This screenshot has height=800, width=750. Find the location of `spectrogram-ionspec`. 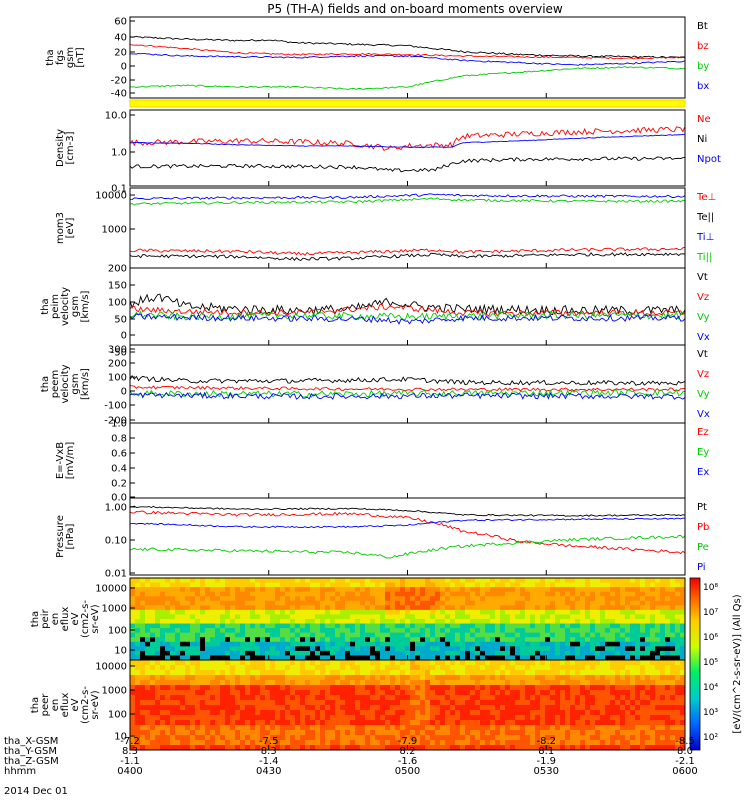

spectrogram-ionspec is located at coordinates (408, 619).